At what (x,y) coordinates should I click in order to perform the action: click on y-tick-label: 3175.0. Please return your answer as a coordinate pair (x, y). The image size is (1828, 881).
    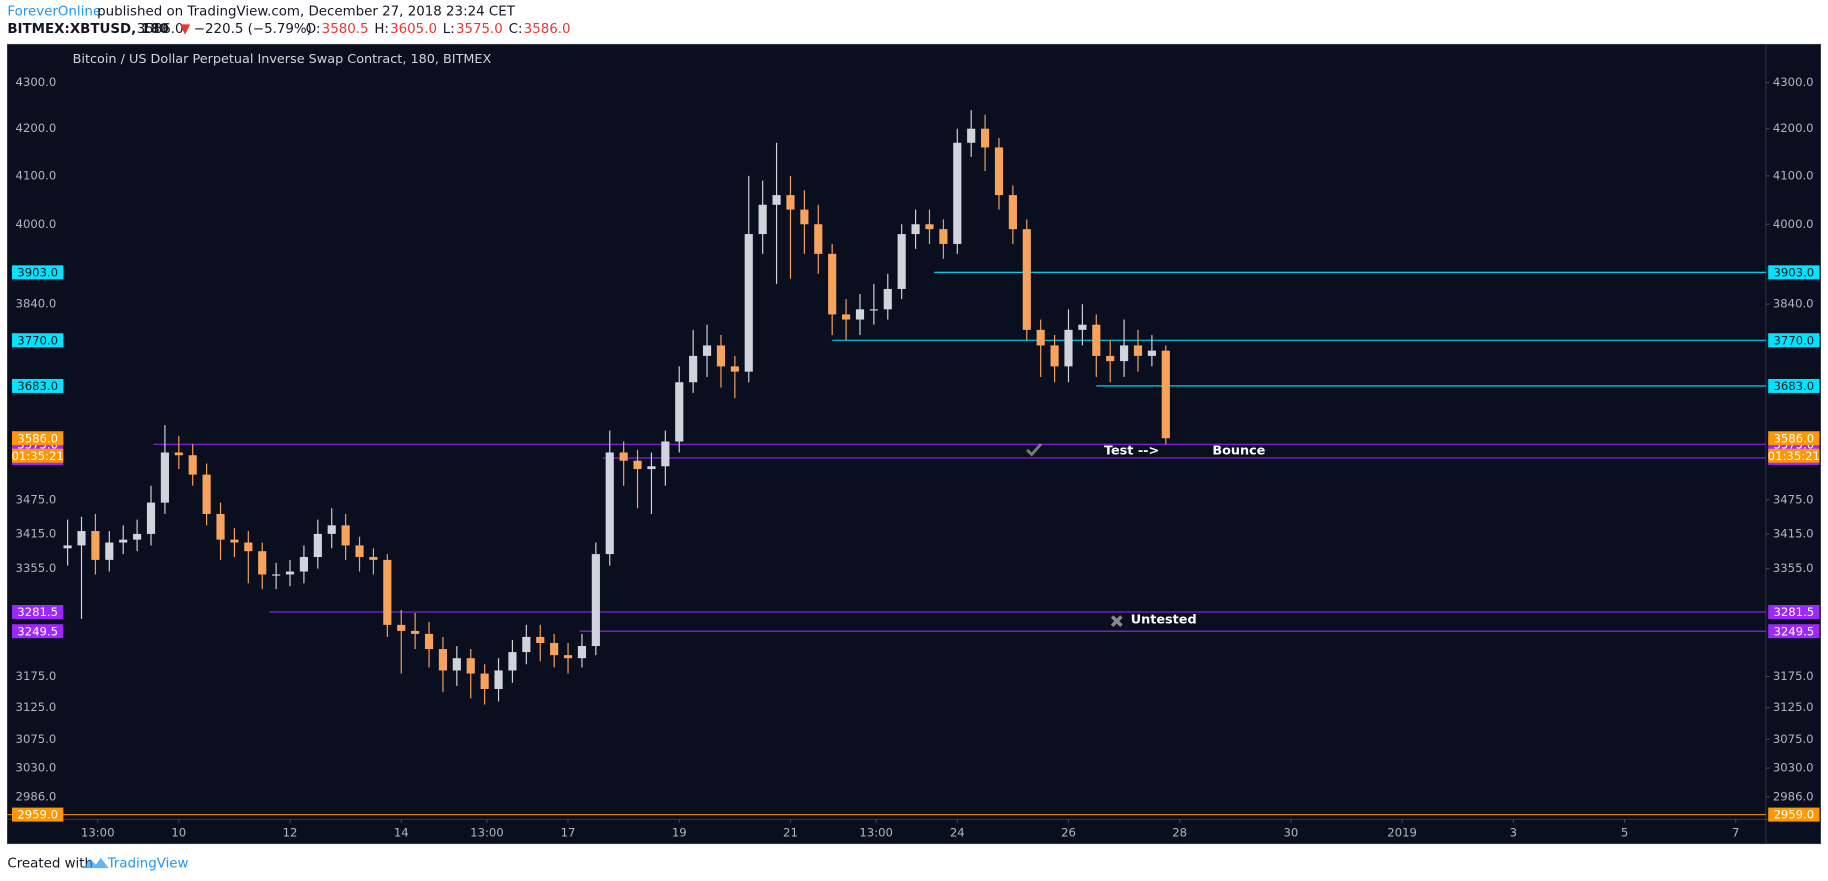
    Looking at the image, I should click on (36, 676).